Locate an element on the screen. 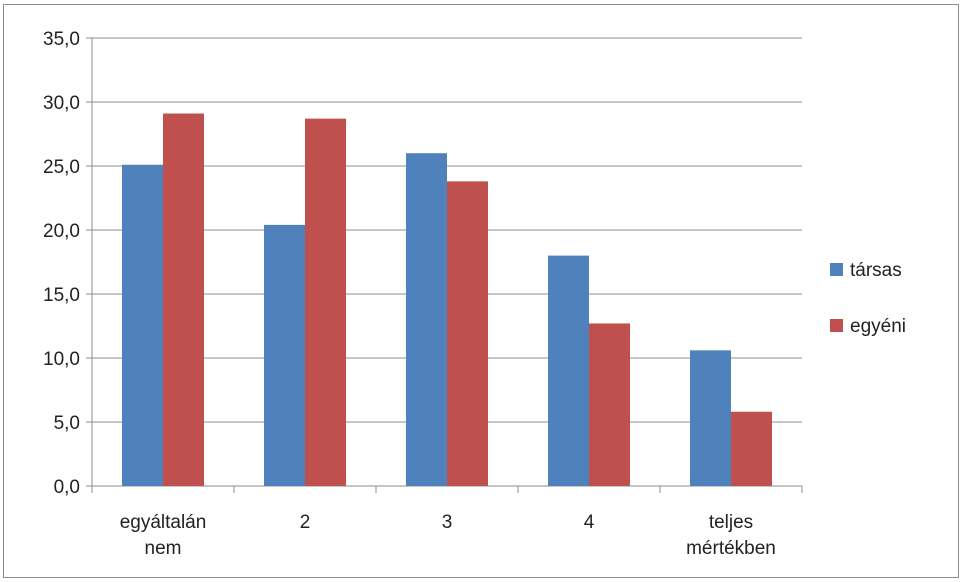 This screenshot has width=965, height=582. y-axis: 0,0 5,0 10,0 15,0 20,0 25,0 30,0 35,0 is located at coordinates (68, 263).